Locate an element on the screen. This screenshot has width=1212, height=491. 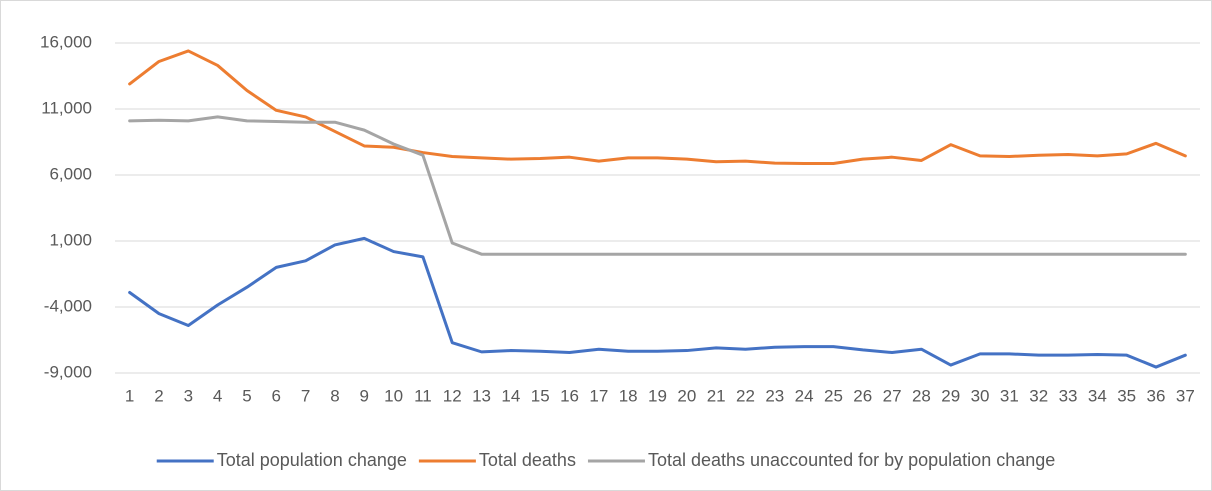
x-tick-label: 18 is located at coordinates (628, 395).